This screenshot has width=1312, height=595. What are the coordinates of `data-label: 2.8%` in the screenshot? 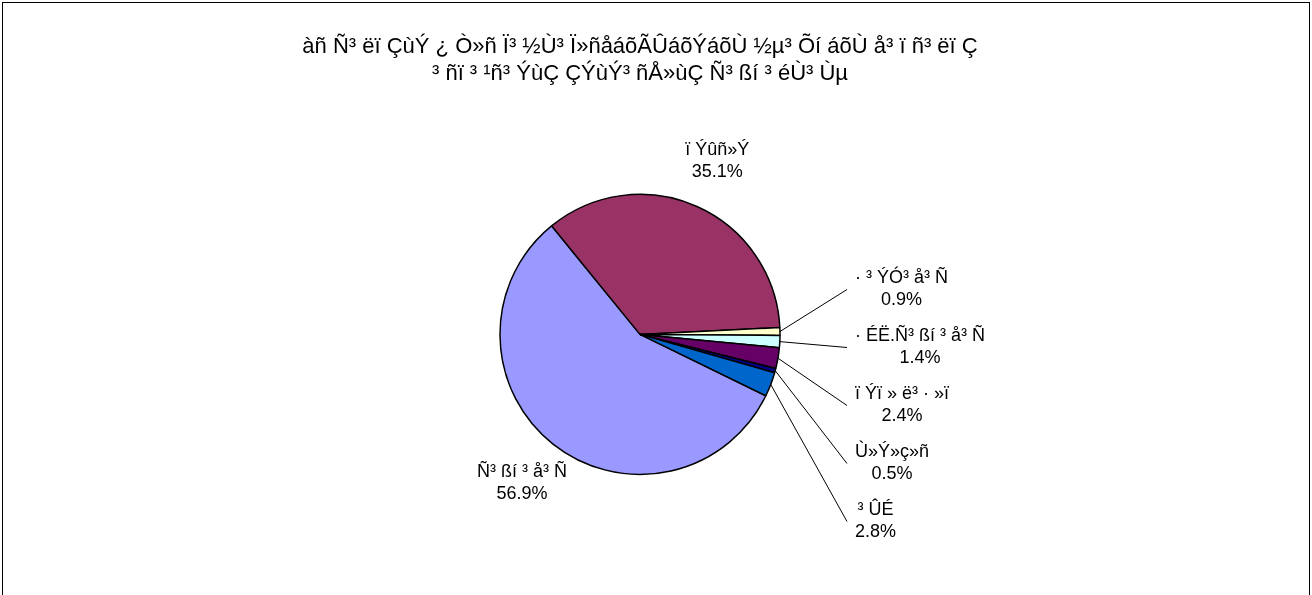 It's located at (876, 531).